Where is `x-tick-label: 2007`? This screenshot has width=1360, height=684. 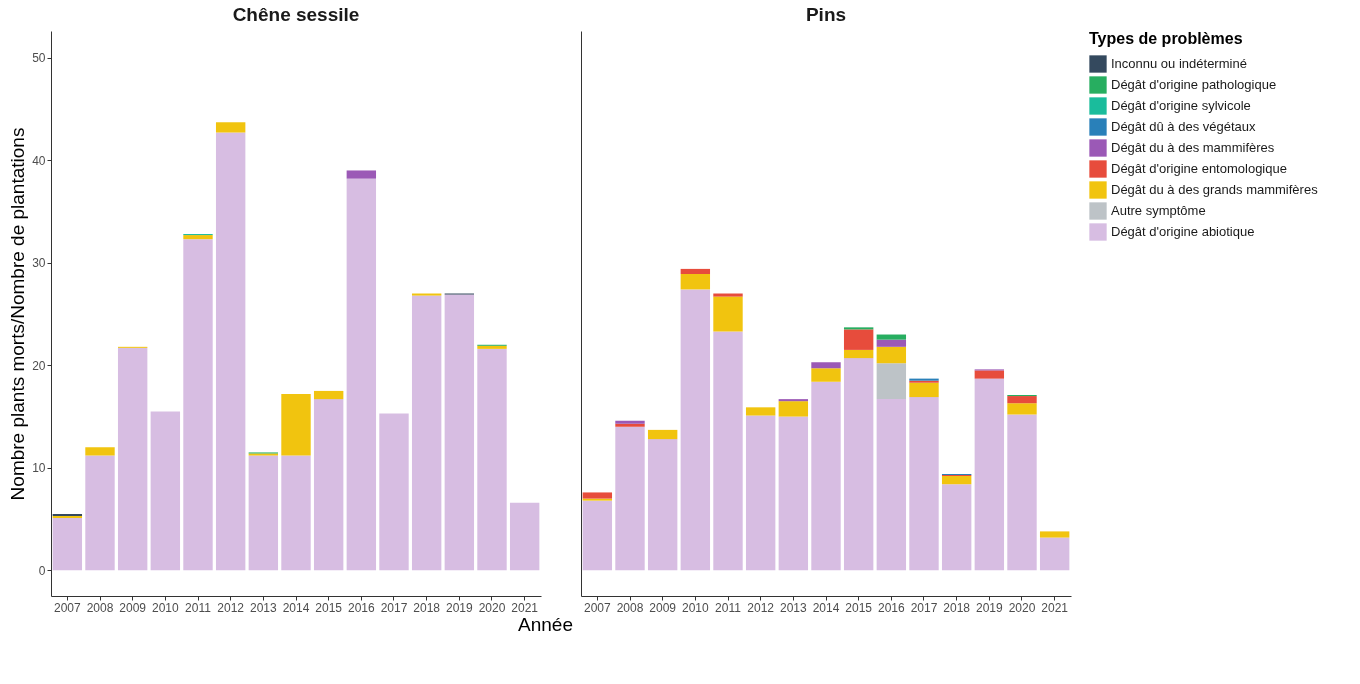 x-tick-label: 2007 is located at coordinates (67, 607).